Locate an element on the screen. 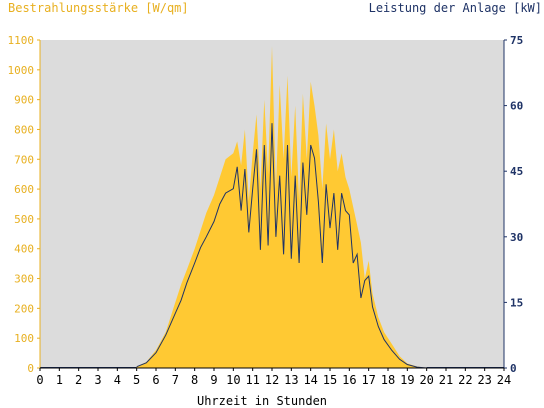 This screenshot has width=544, height=408. x-tick-label: 9 is located at coordinates (213, 380).